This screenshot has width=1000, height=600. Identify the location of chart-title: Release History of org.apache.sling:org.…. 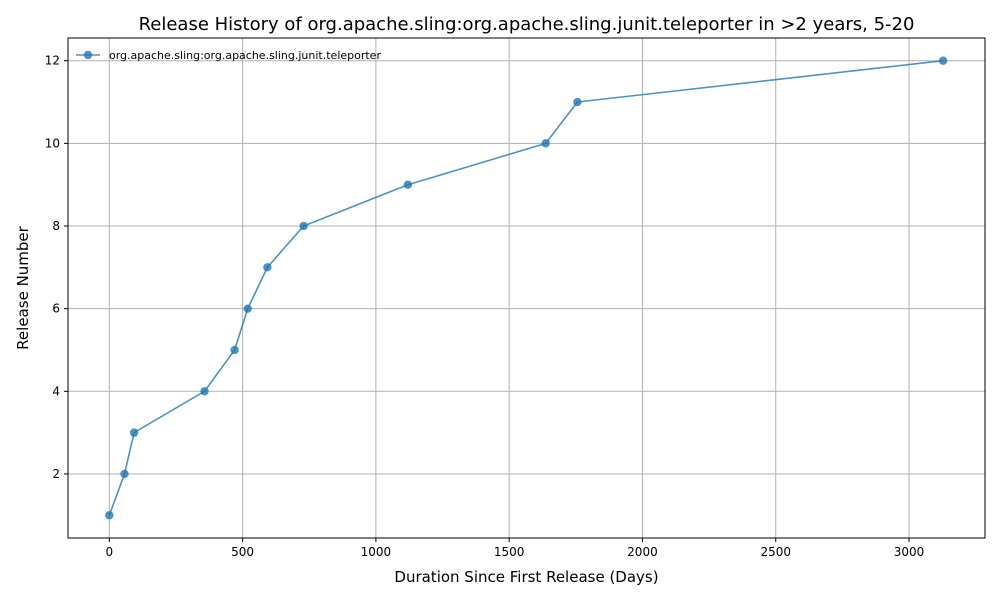
(527, 24).